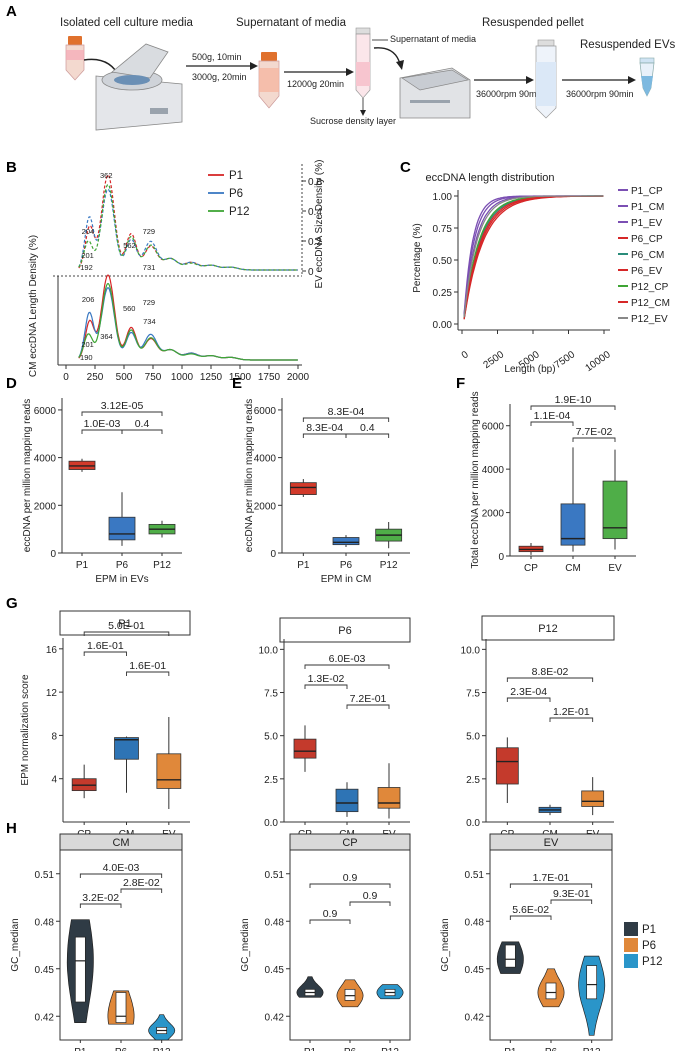  What do you see at coordinates (147, 666) in the screenshot?
I see `p-value-label: 1.6E-01` at bounding box center [147, 666].